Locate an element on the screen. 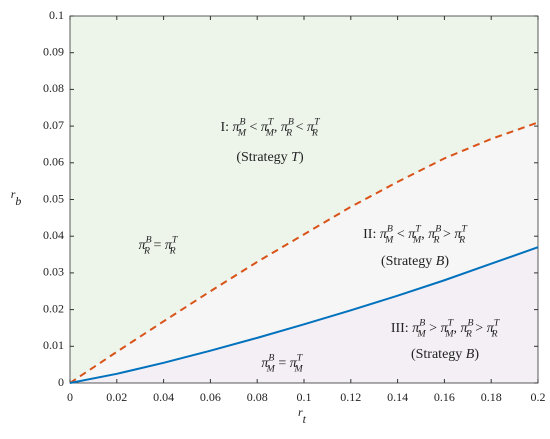 Image resolution: width=550 pixels, height=439 pixels. annotation-text: I: is located at coordinates (226, 127).